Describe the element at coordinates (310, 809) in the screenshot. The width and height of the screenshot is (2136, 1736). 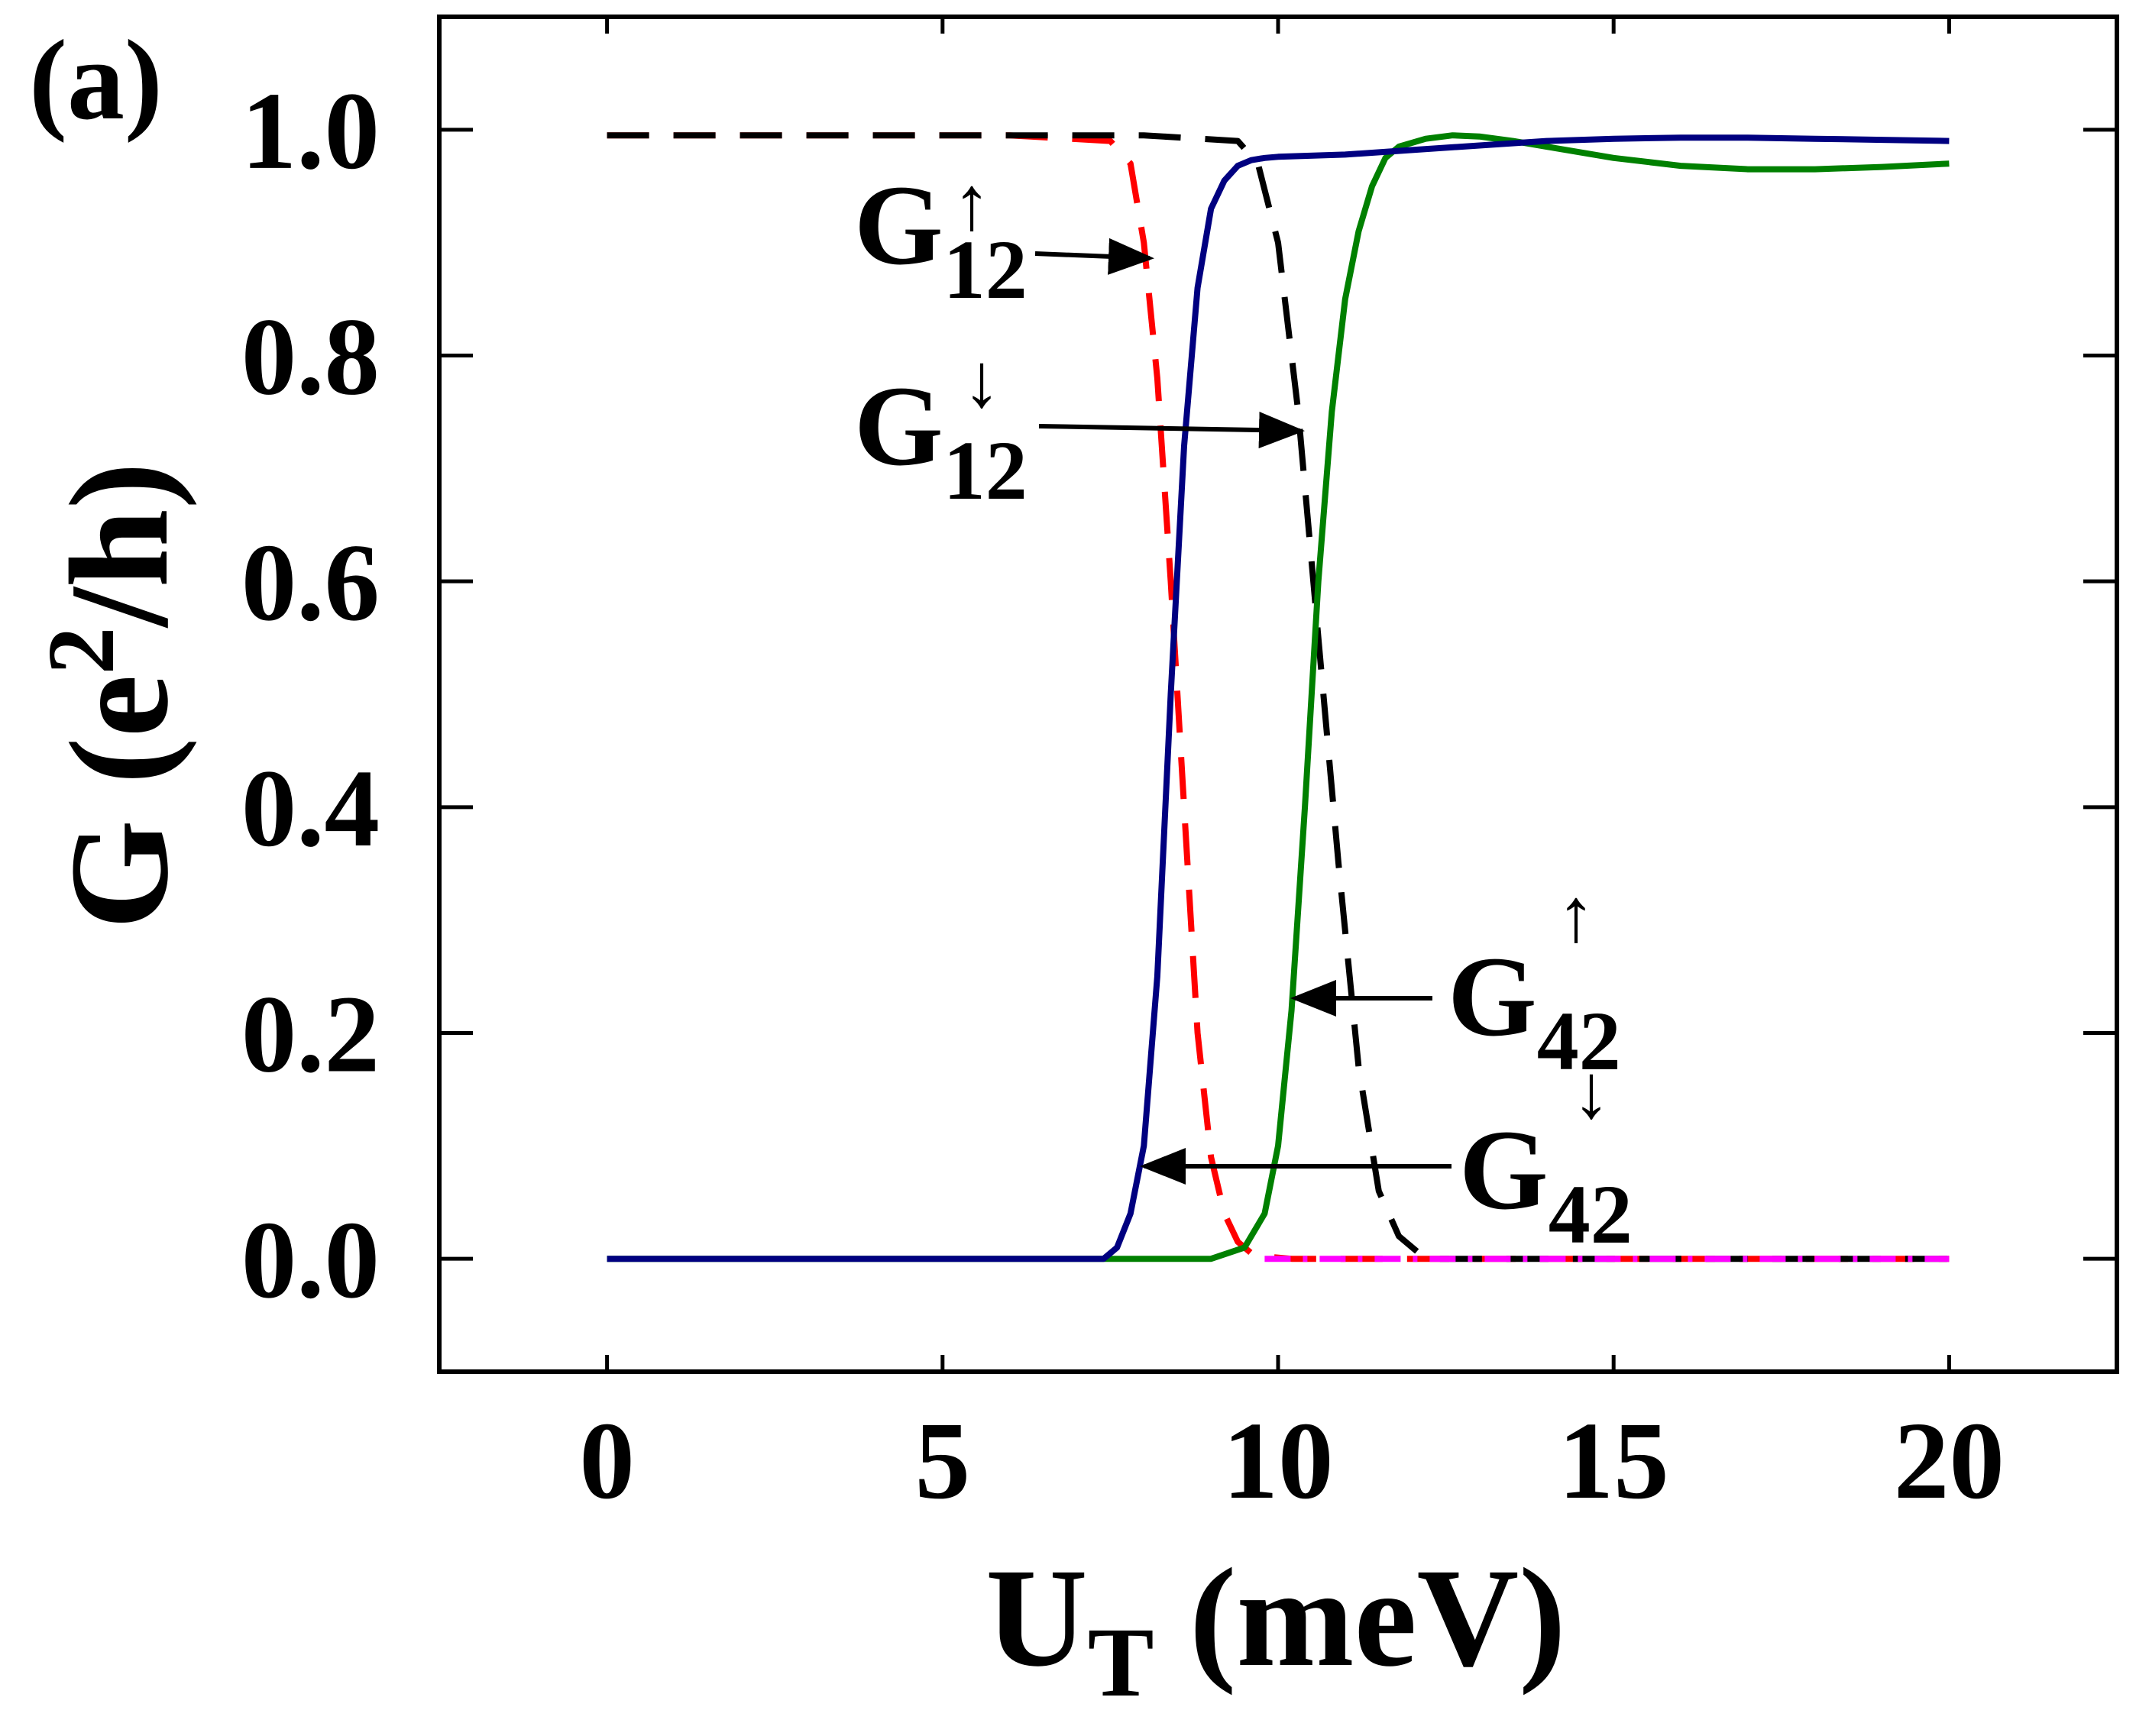
I see `y-tick-label: 0.4` at that location.